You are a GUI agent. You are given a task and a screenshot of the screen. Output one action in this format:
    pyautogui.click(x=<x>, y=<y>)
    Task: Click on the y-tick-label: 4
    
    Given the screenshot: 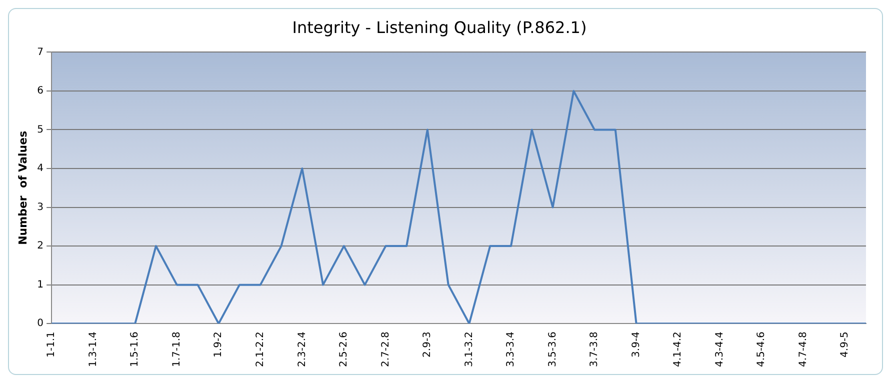 What is the action you would take?
    pyautogui.click(x=40, y=168)
    